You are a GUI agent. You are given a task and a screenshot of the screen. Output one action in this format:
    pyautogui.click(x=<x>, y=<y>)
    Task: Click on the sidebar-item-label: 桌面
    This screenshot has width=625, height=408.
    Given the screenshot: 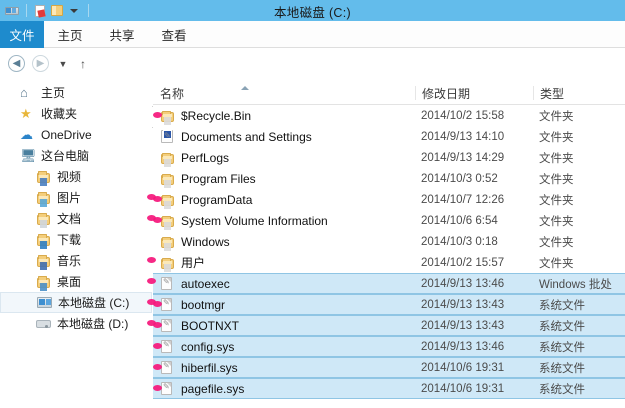 What is the action you would take?
    pyautogui.click(x=69, y=282)
    